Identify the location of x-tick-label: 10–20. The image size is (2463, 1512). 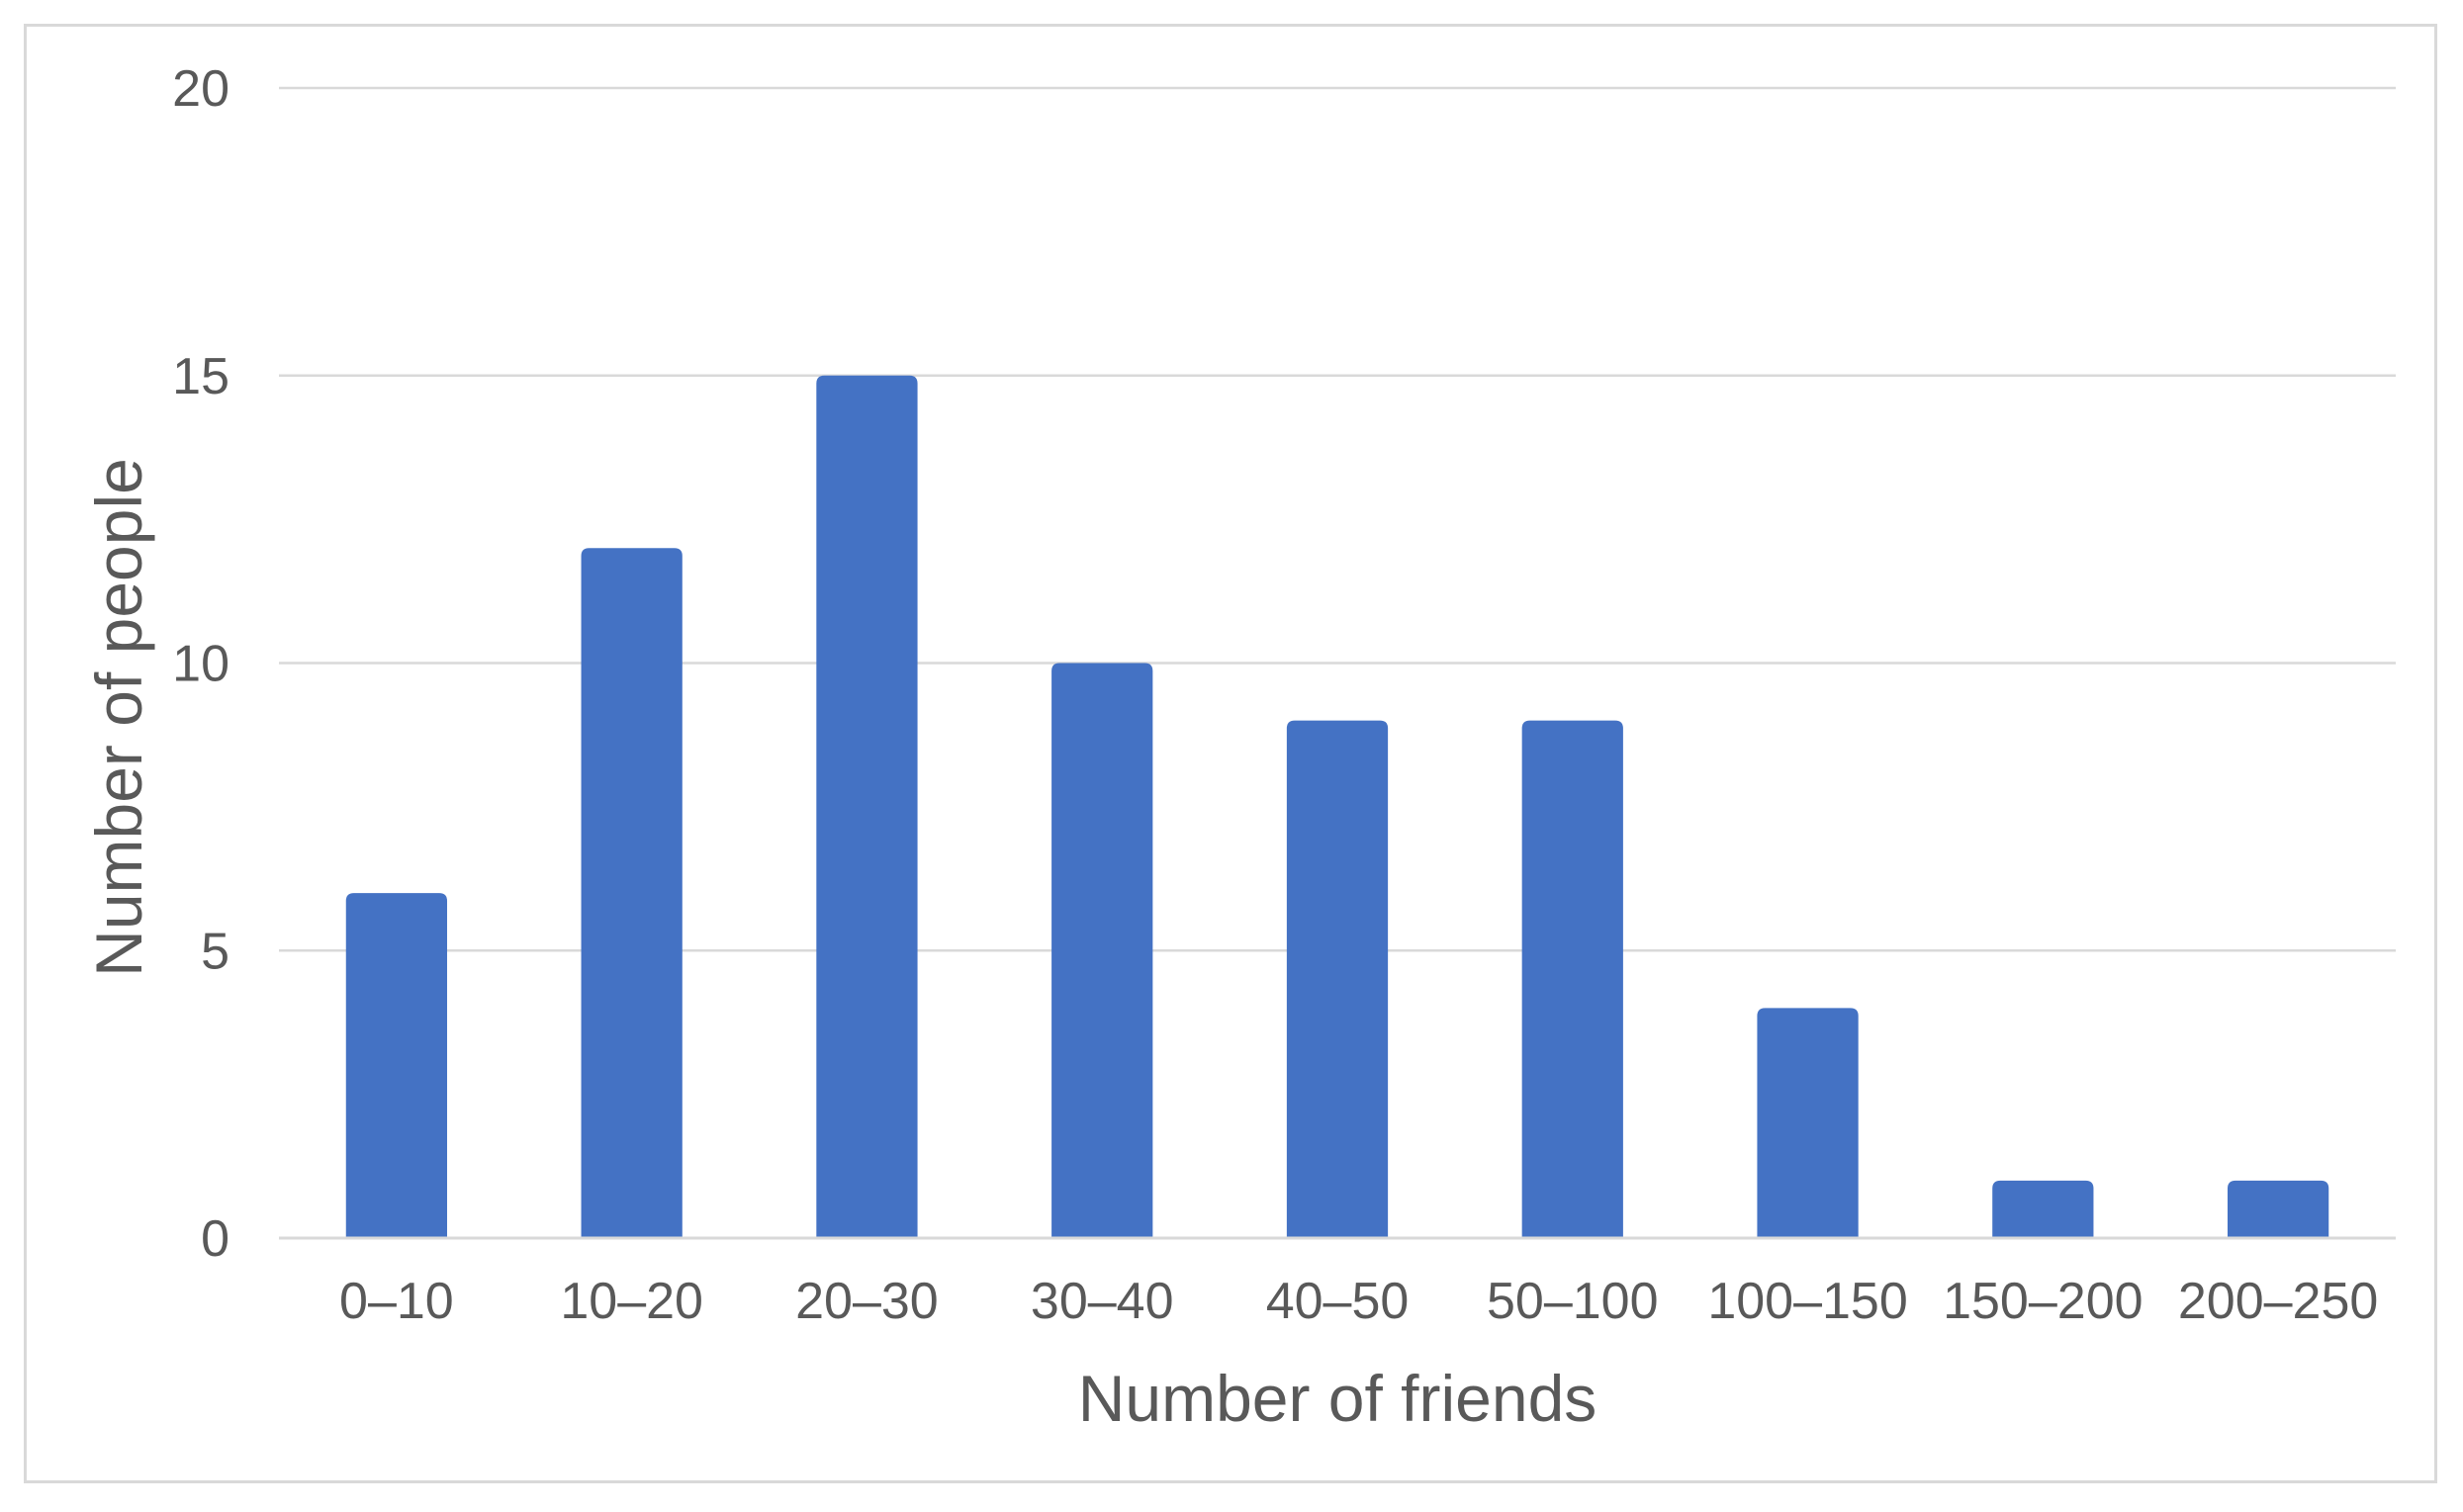
(631, 1302).